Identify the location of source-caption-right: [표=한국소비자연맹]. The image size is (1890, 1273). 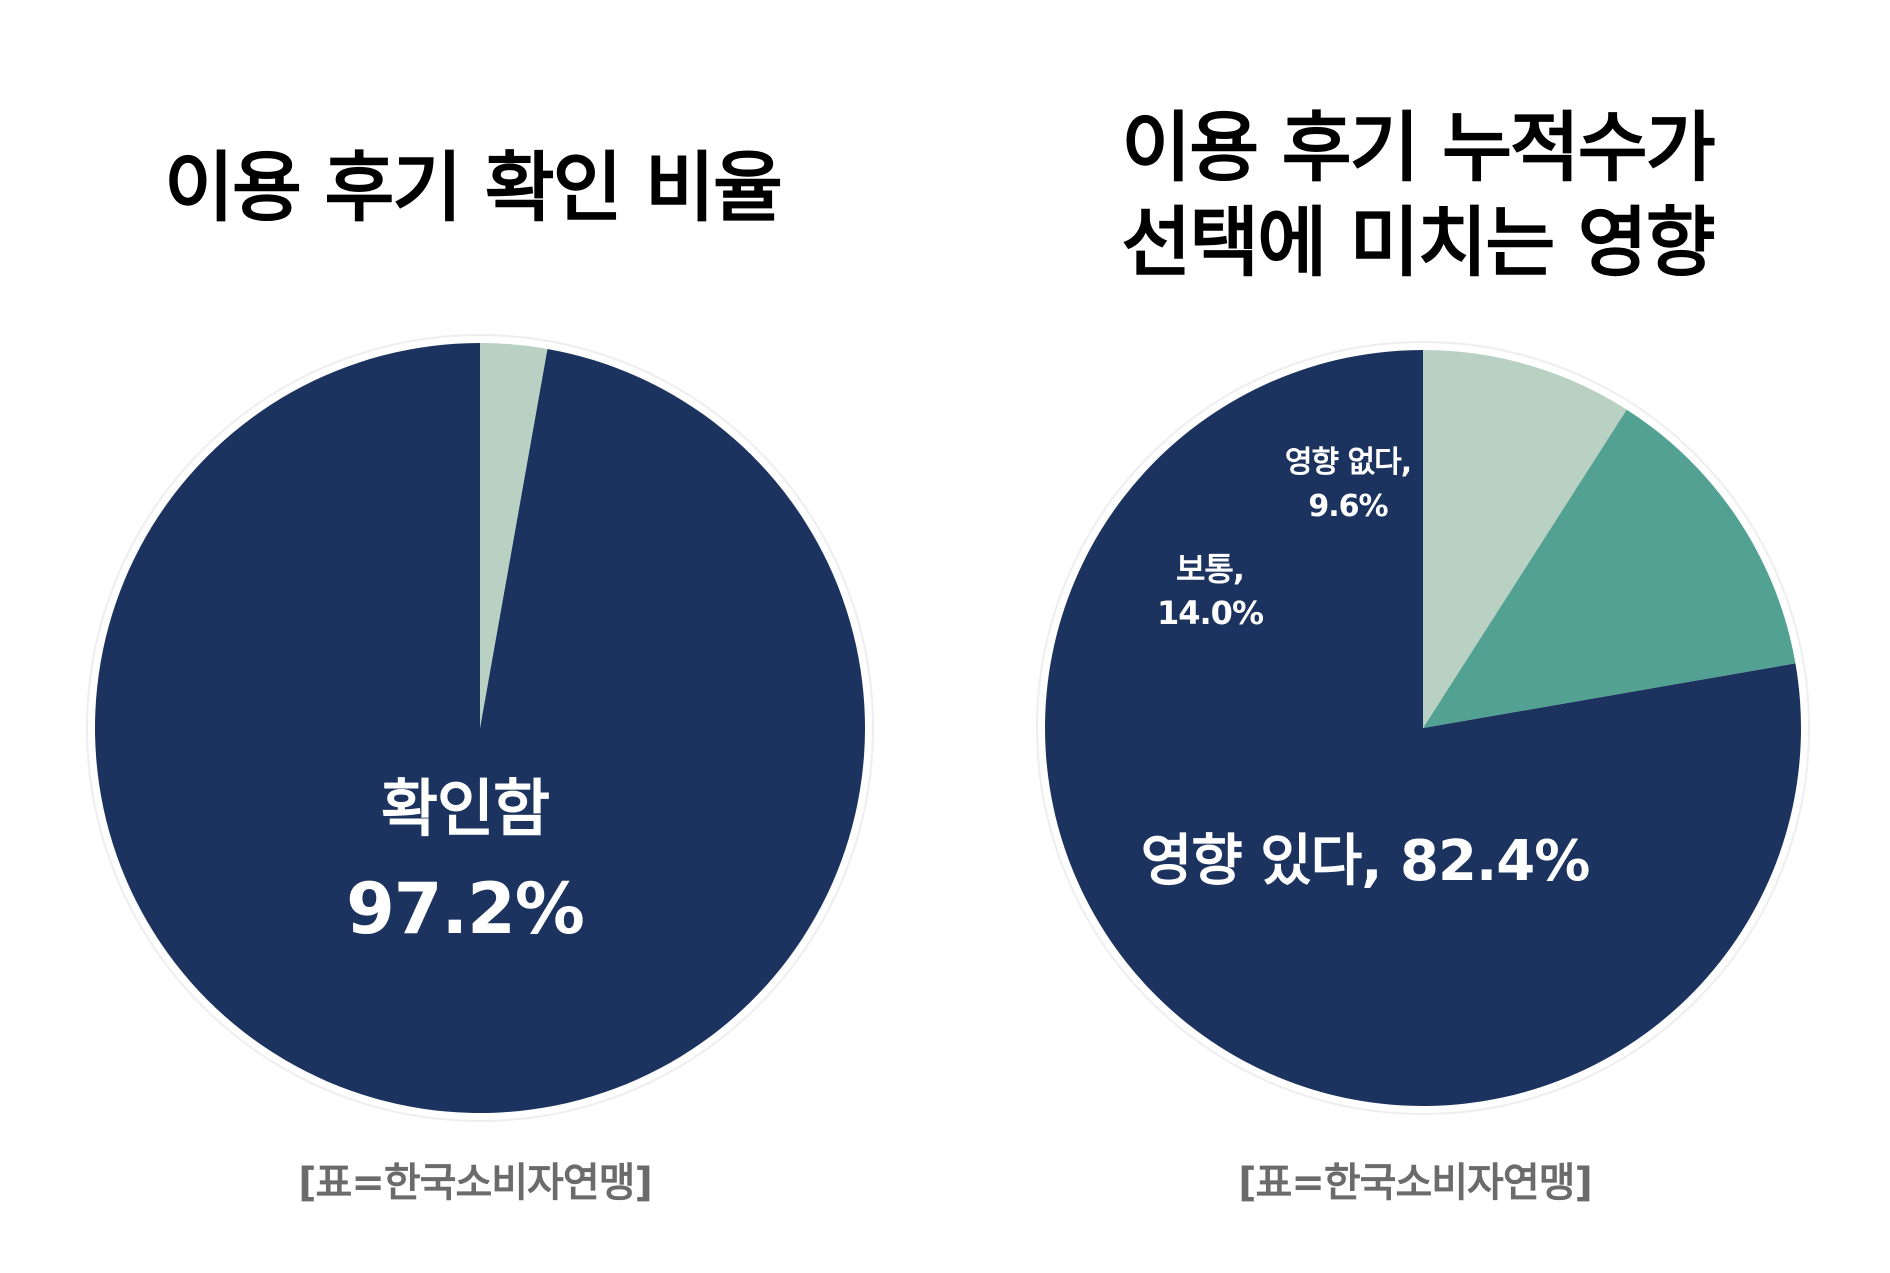
(1415, 1183).